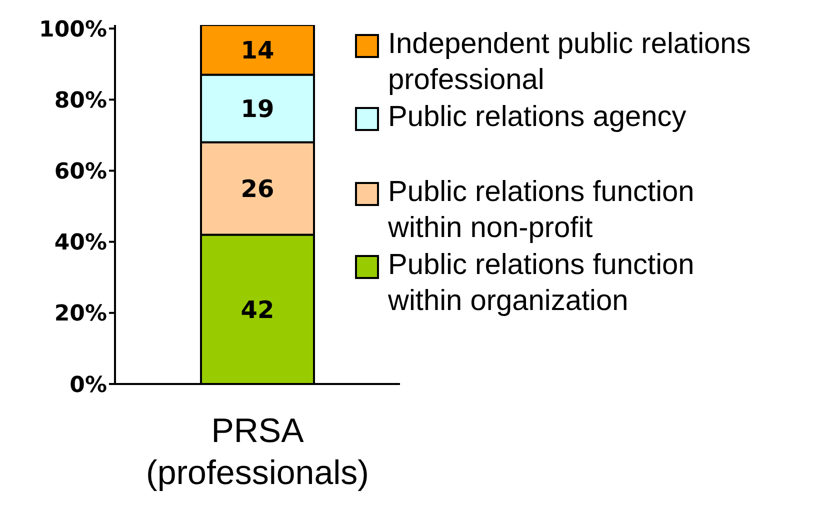 This screenshot has width=835, height=516. What do you see at coordinates (257, 189) in the screenshot?
I see `data-label: 26` at bounding box center [257, 189].